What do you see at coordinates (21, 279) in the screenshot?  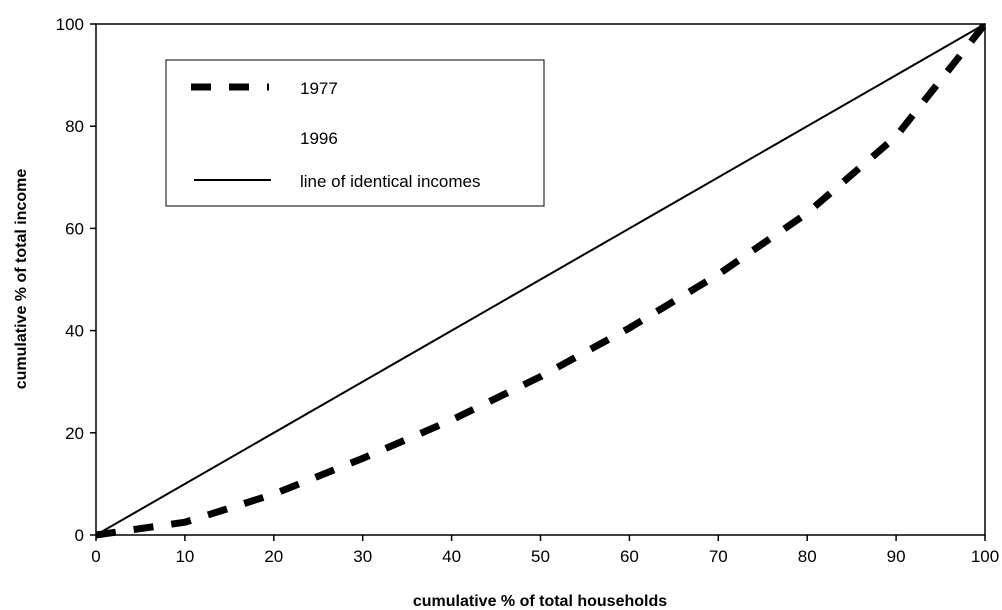 I see `y-axis-title: cumulative % of total income` at bounding box center [21, 279].